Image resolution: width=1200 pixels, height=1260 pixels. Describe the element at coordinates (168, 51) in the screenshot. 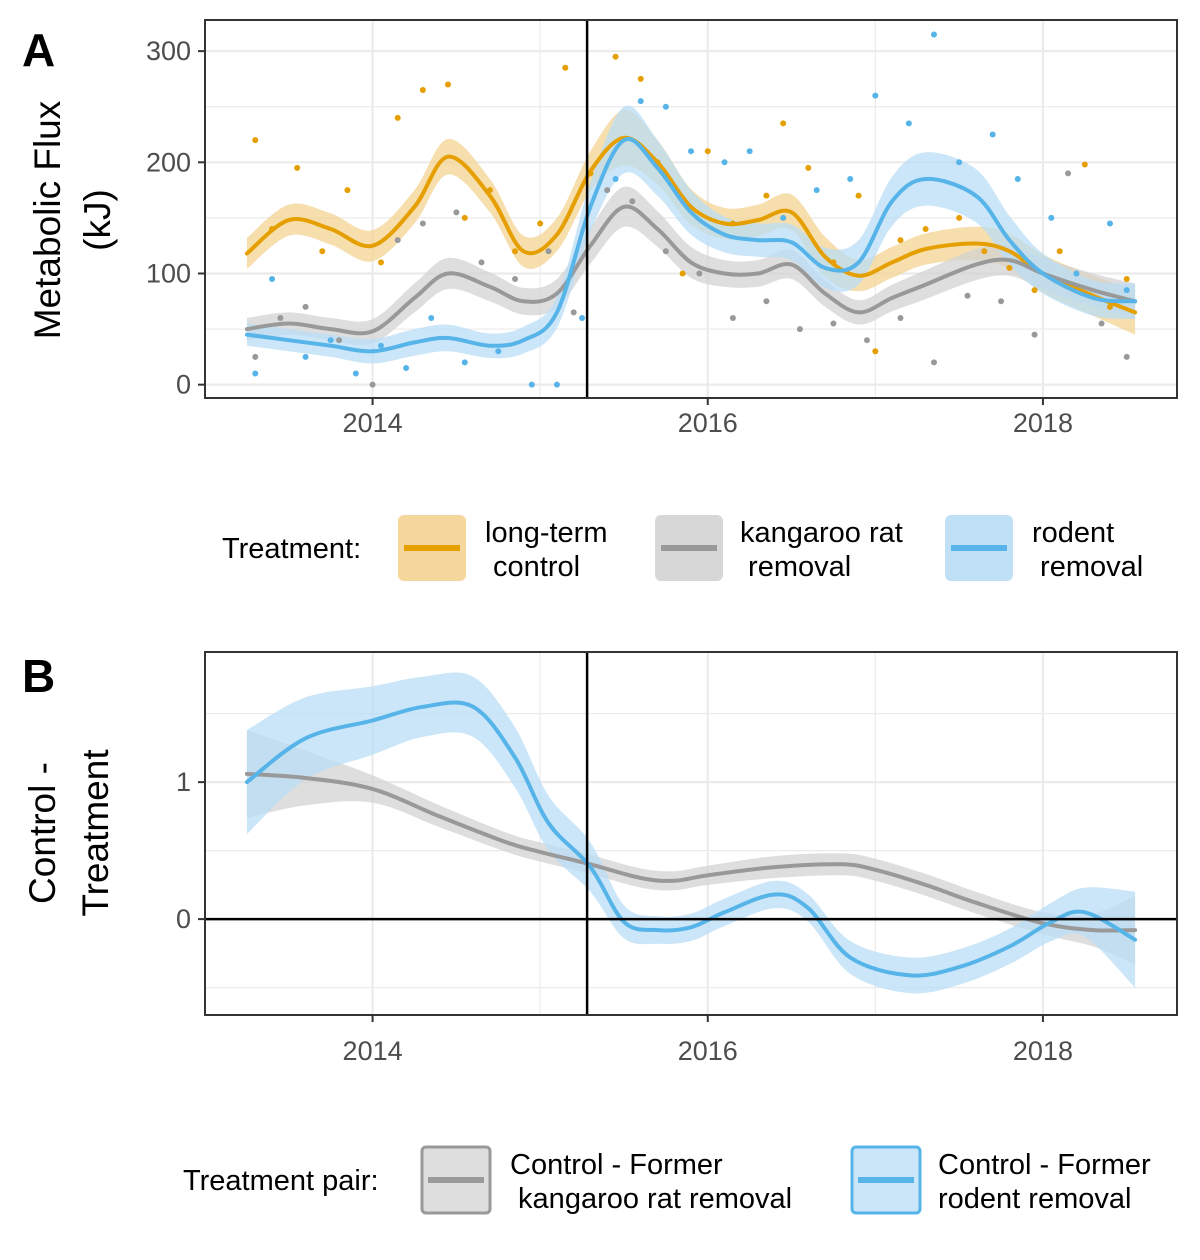

I see `y-tick-label: 300` at that location.